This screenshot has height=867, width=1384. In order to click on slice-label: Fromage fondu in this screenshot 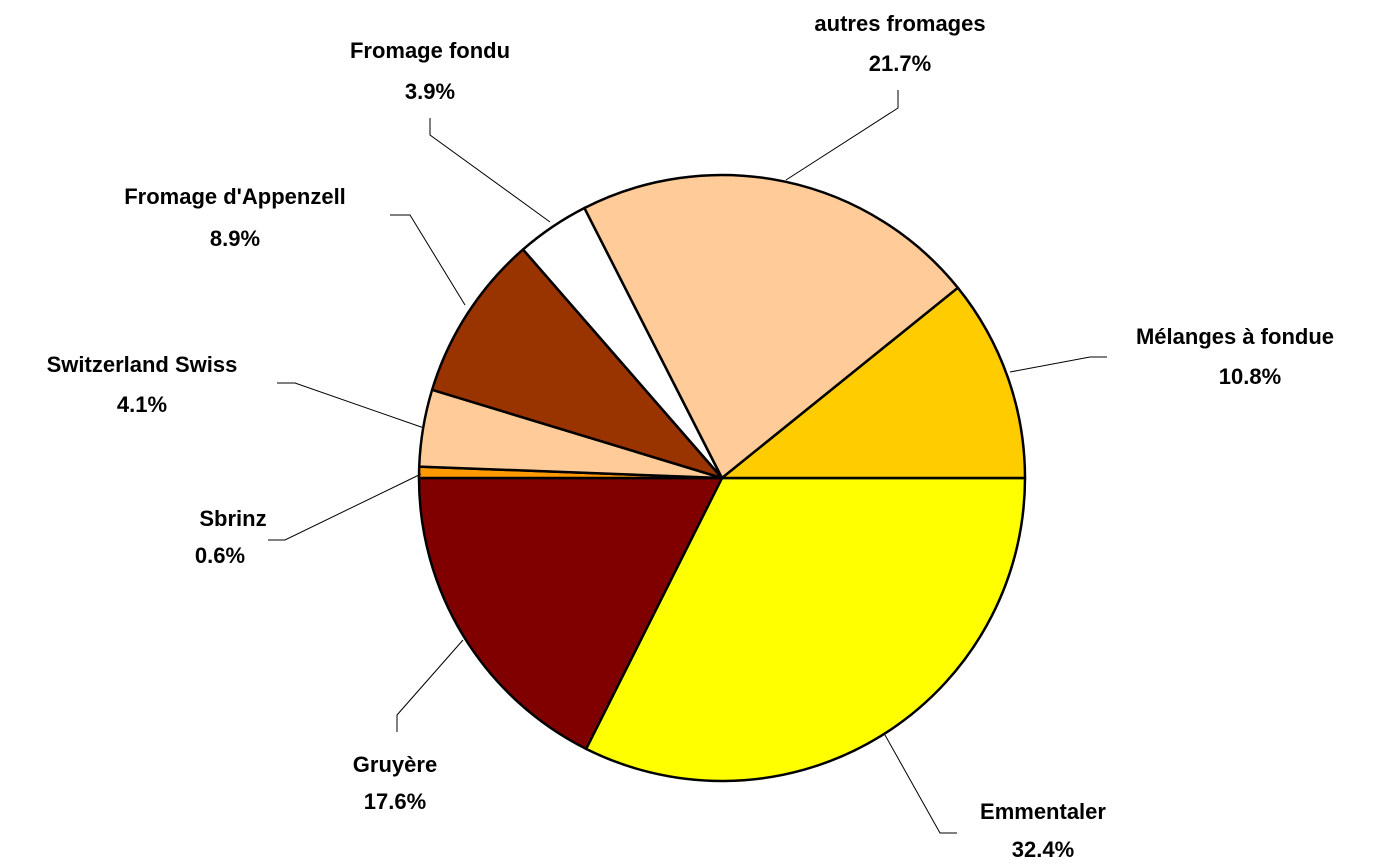, I will do `click(430, 50)`.